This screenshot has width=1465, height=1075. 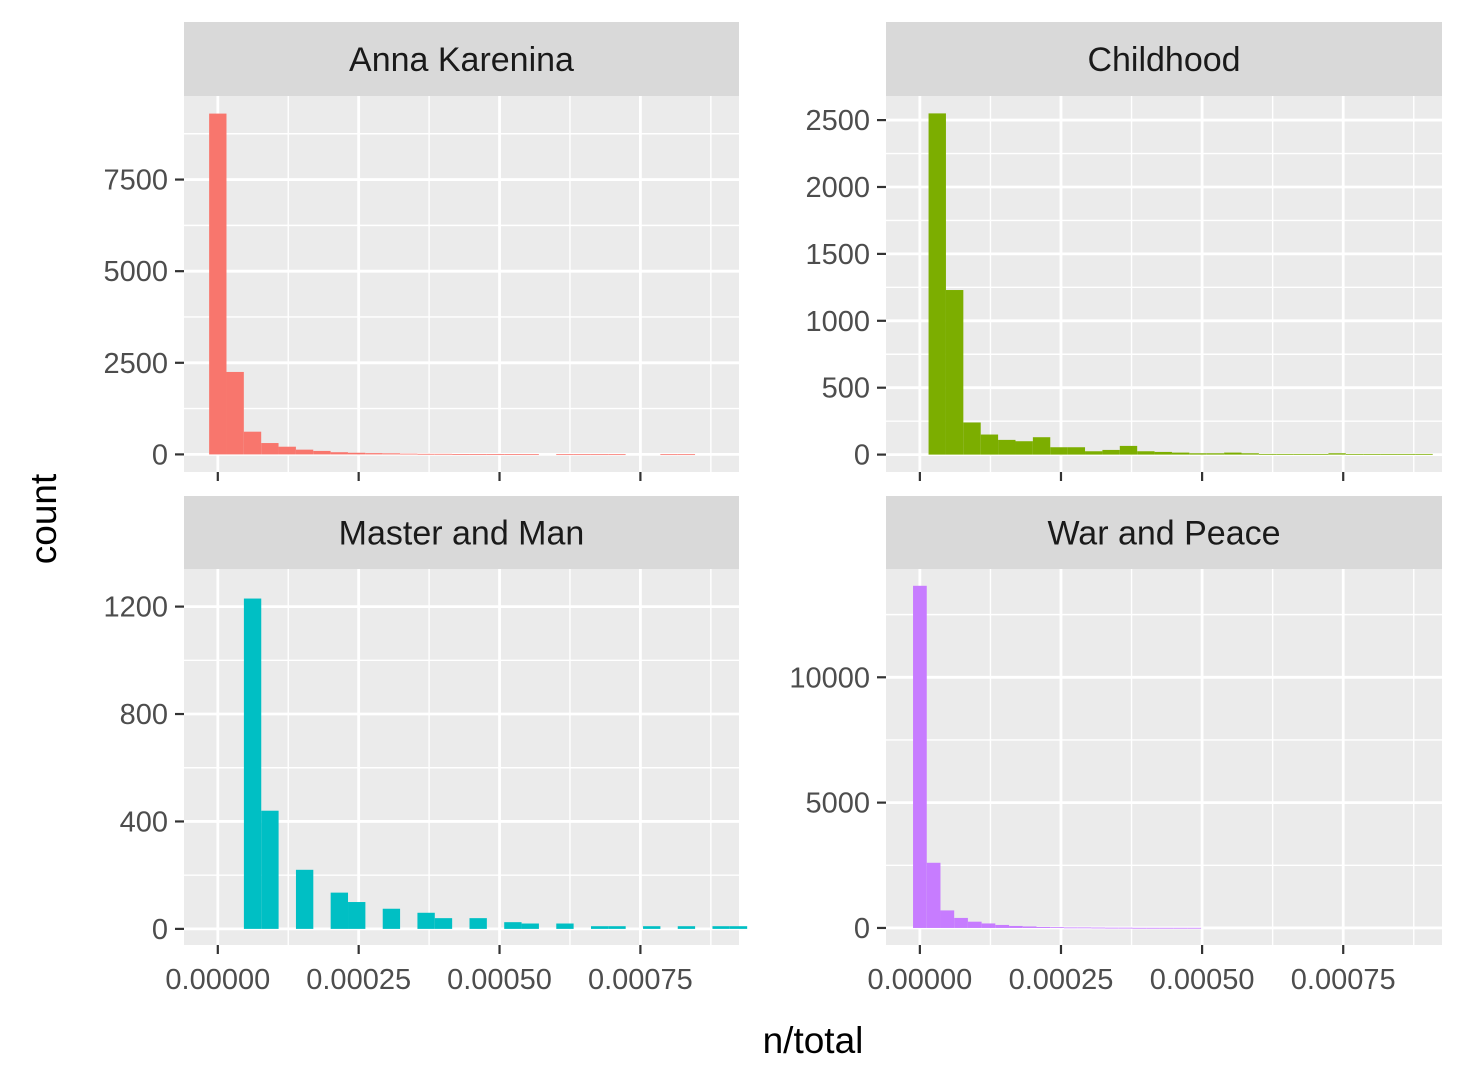 What do you see at coordinates (837, 804) in the screenshot?
I see `y-tick-label: 5000` at bounding box center [837, 804].